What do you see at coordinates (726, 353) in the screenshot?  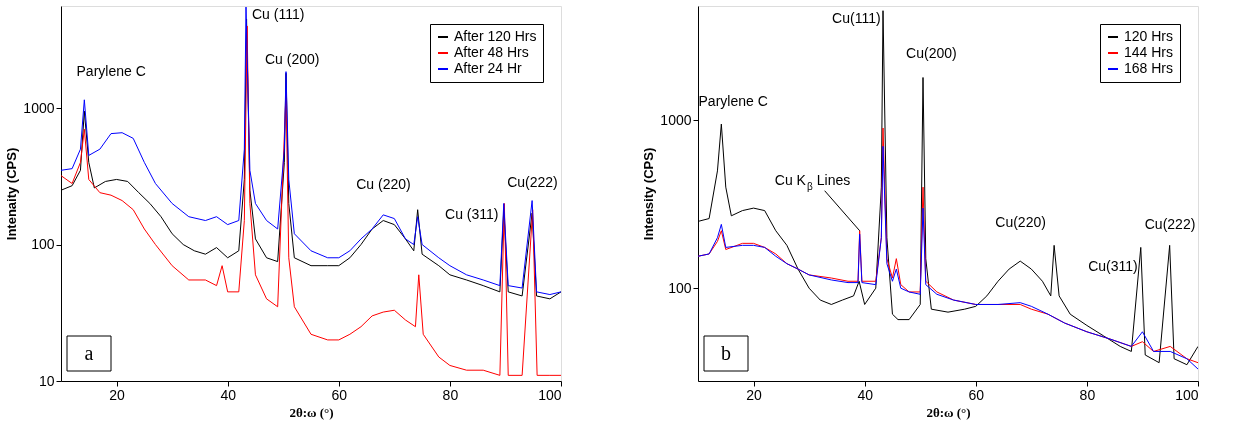 I see `annotation: b` at bounding box center [726, 353].